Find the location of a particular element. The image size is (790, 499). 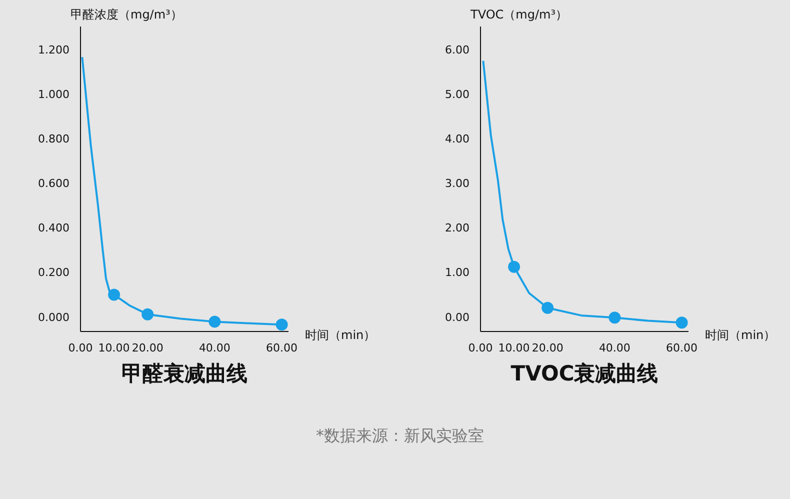

y-tick-label: 1.200 is located at coordinates (54, 49).